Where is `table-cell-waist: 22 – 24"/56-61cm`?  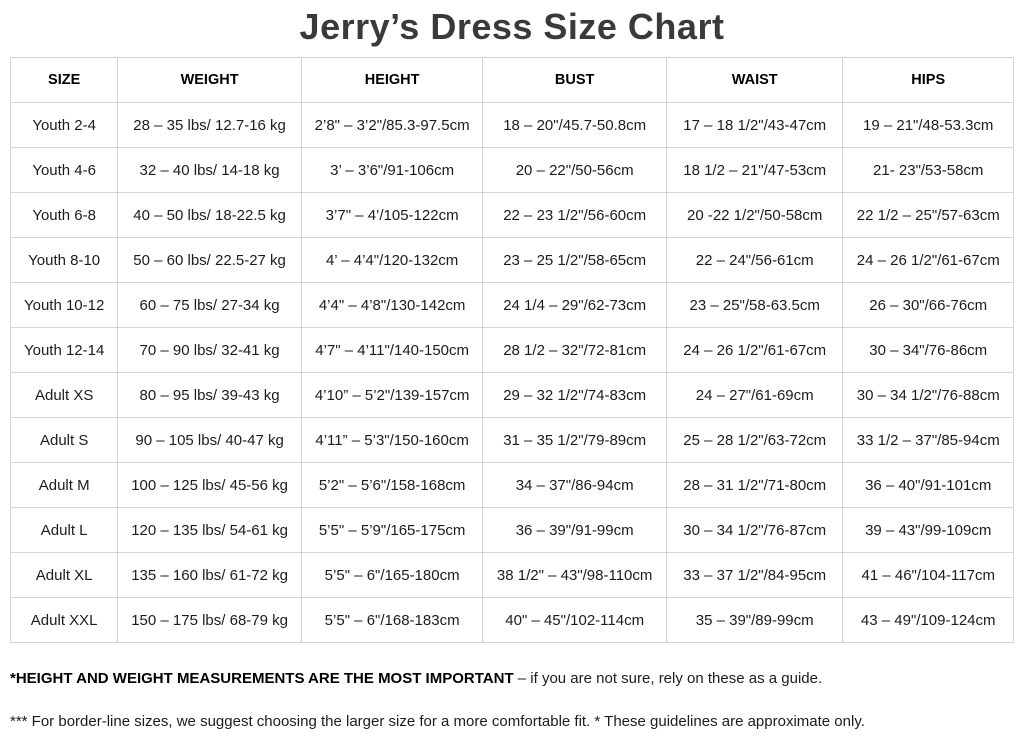
table-cell-waist: 22 – 24"/56-61cm is located at coordinates (754, 260).